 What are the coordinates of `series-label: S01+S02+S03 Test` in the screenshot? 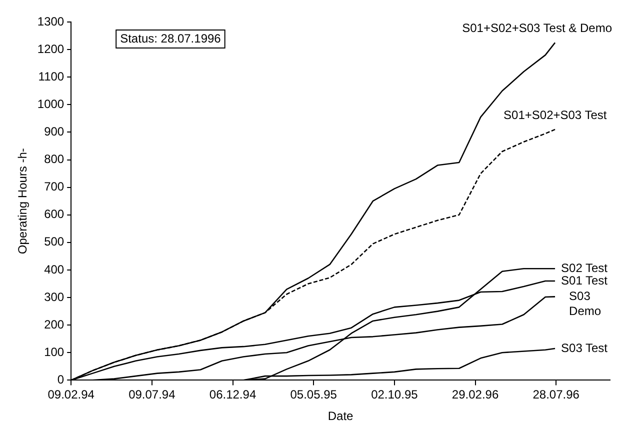 It's located at (556, 115).